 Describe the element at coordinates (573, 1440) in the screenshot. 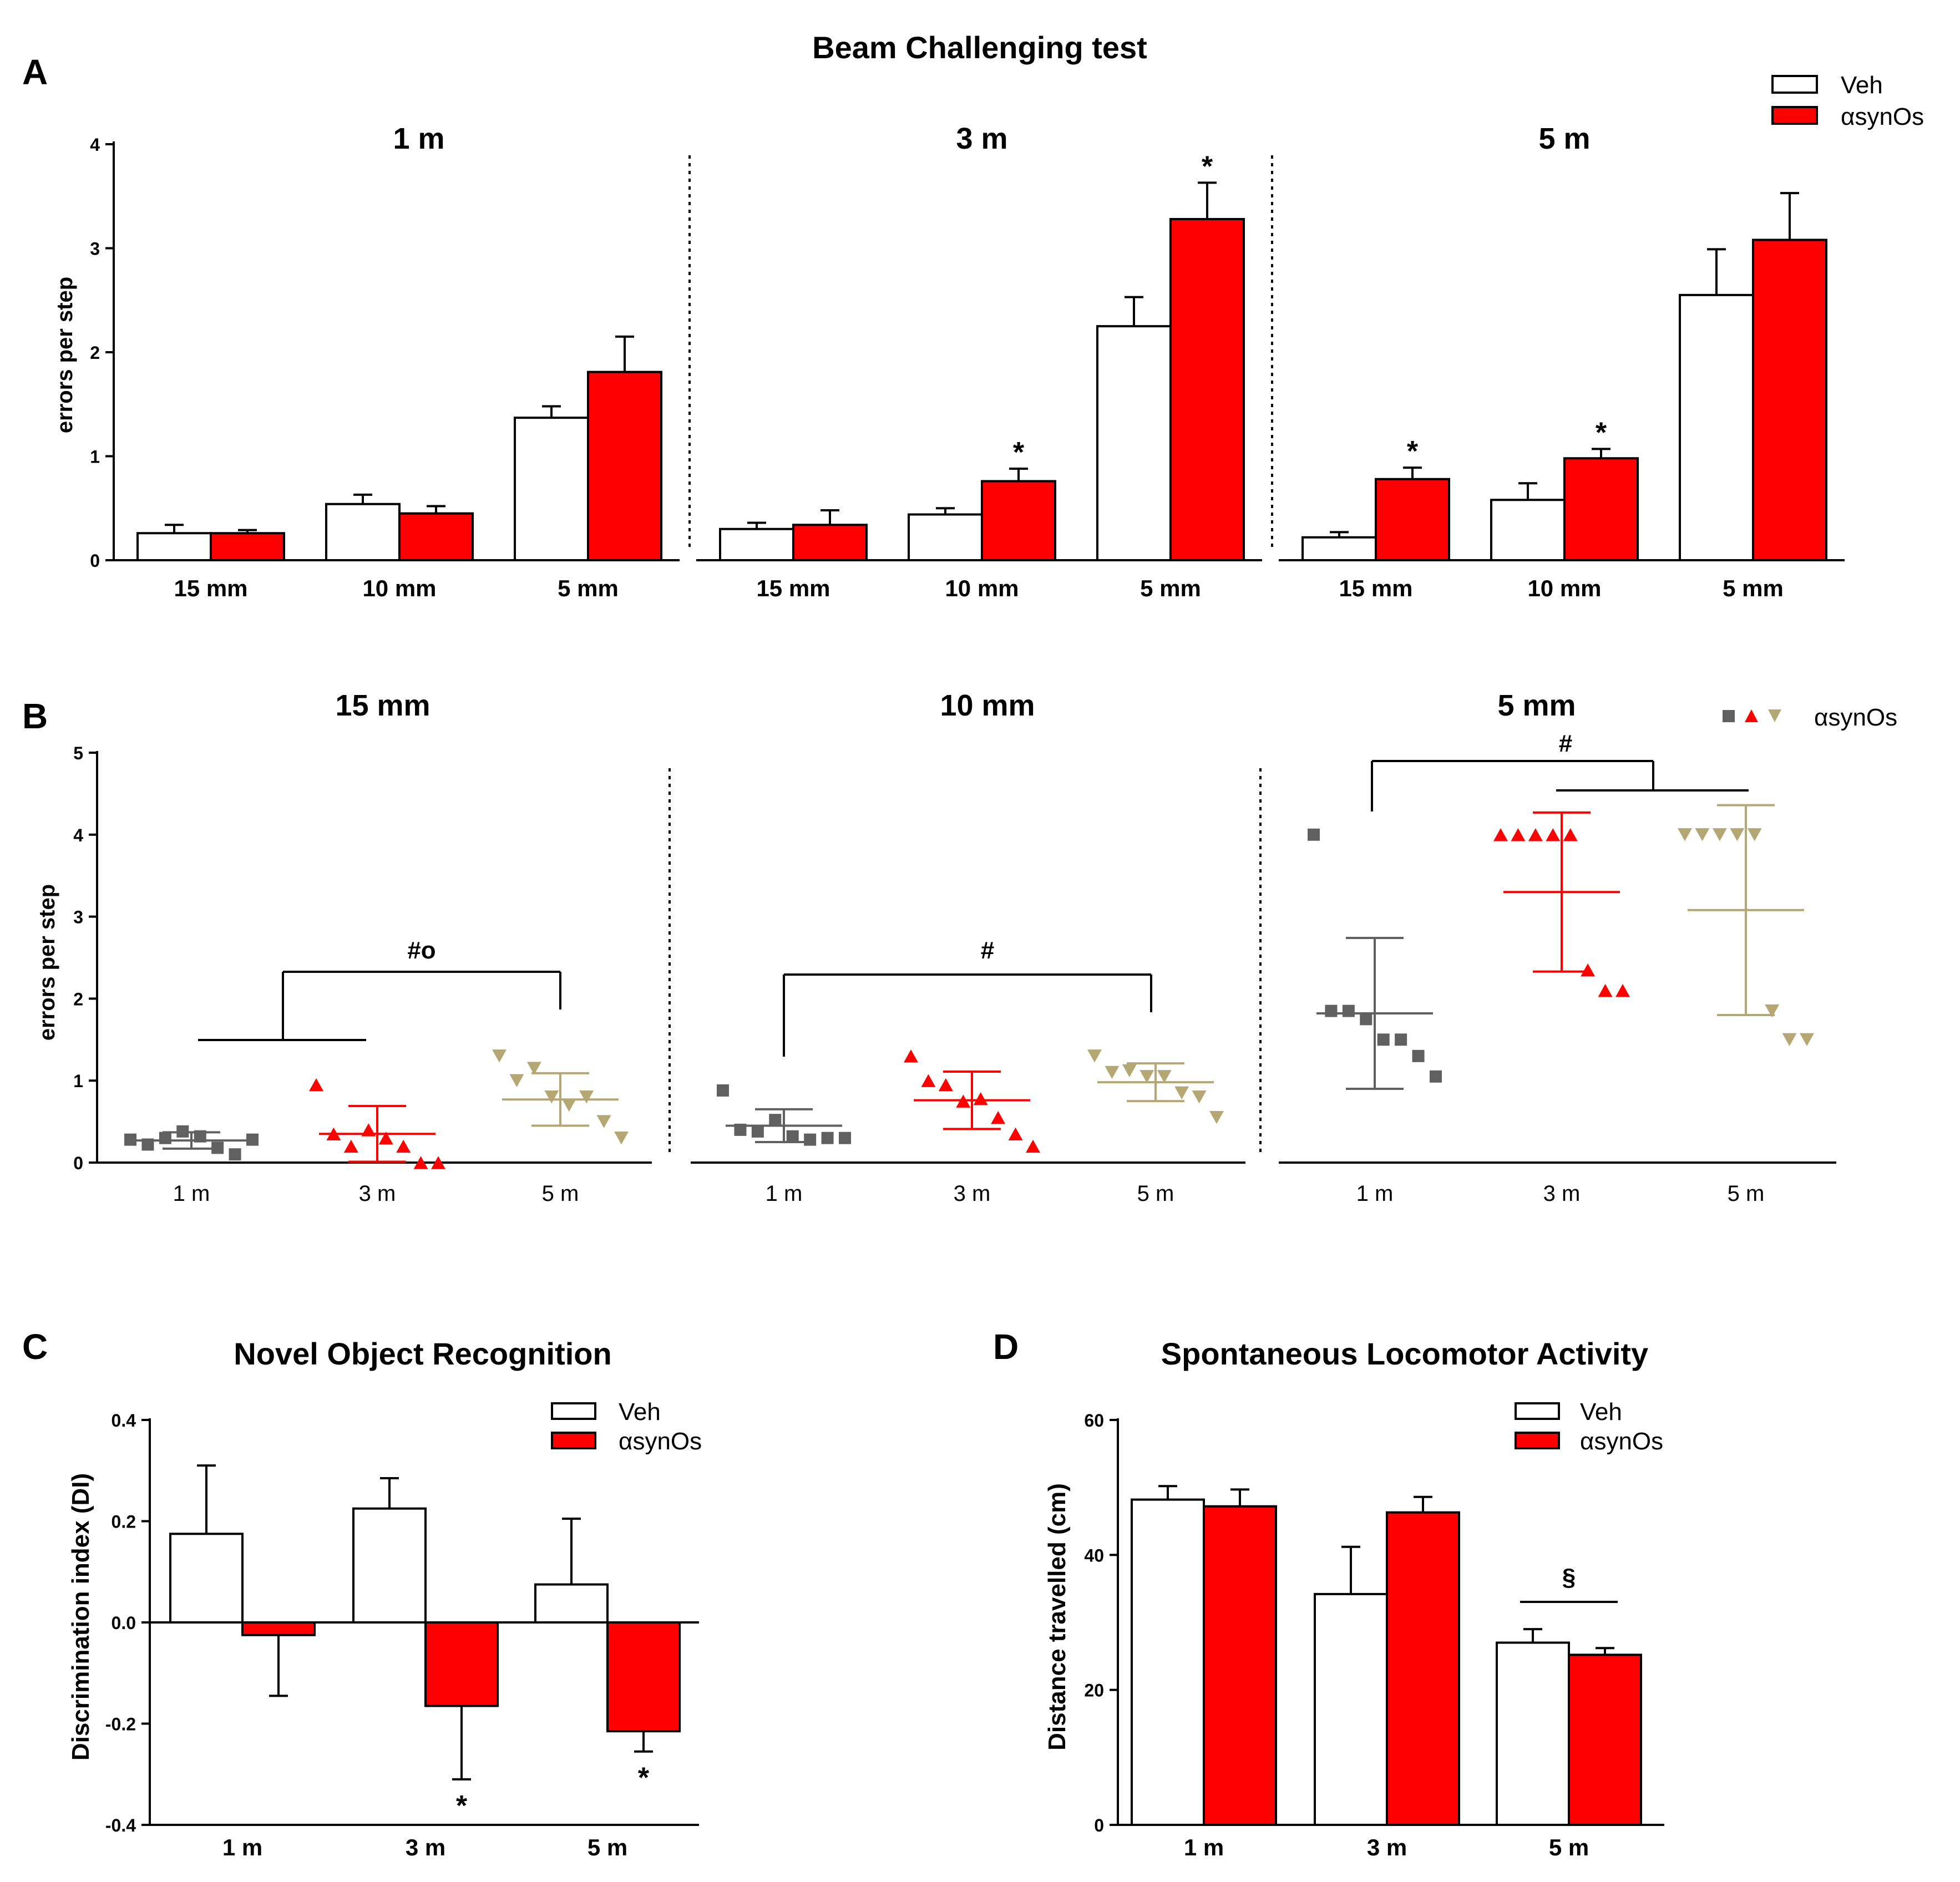

I see `legend-c-asyn-swatch` at that location.